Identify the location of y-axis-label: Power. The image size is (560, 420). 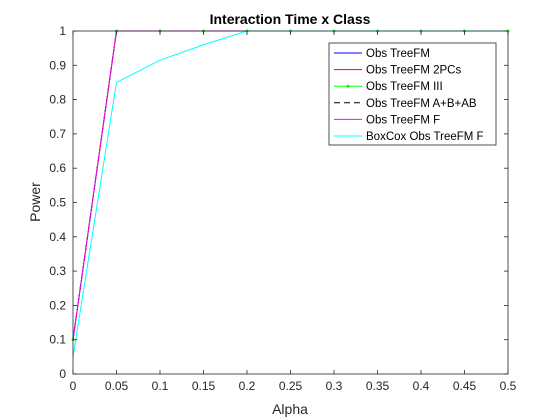
(35, 202).